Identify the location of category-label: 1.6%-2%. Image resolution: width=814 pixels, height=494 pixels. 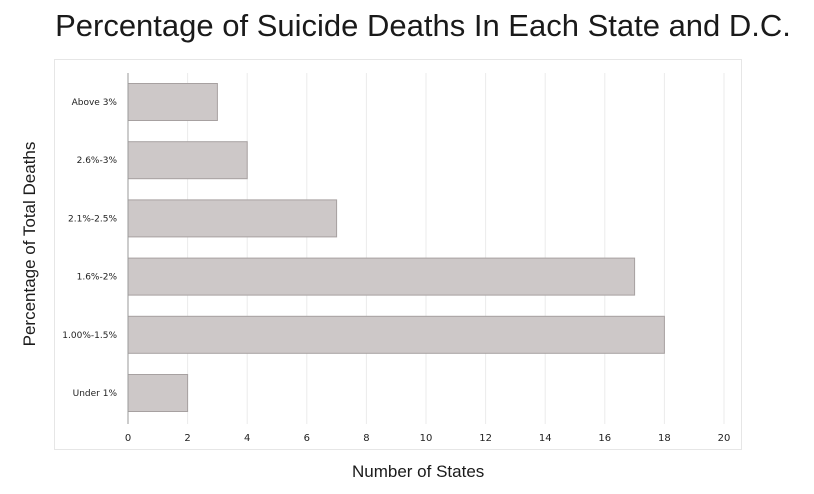
(97, 278).